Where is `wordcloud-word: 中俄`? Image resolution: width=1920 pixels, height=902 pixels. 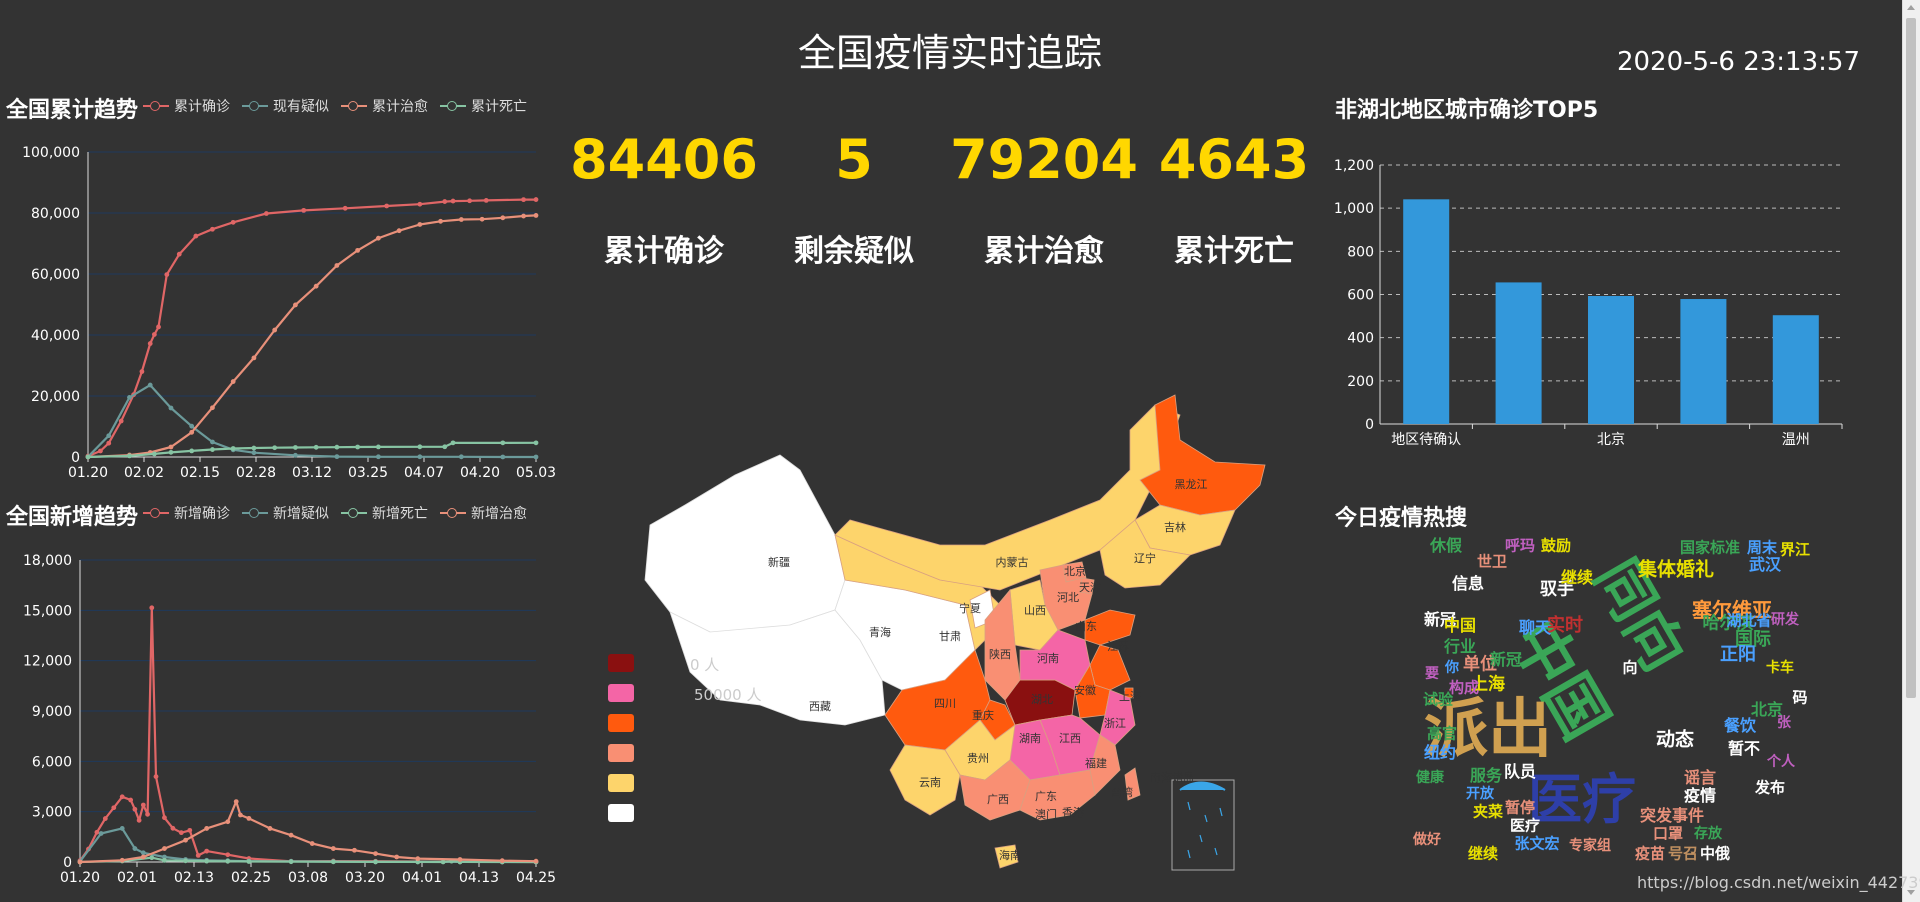
wordcloud-word: 中俄 is located at coordinates (1715, 853).